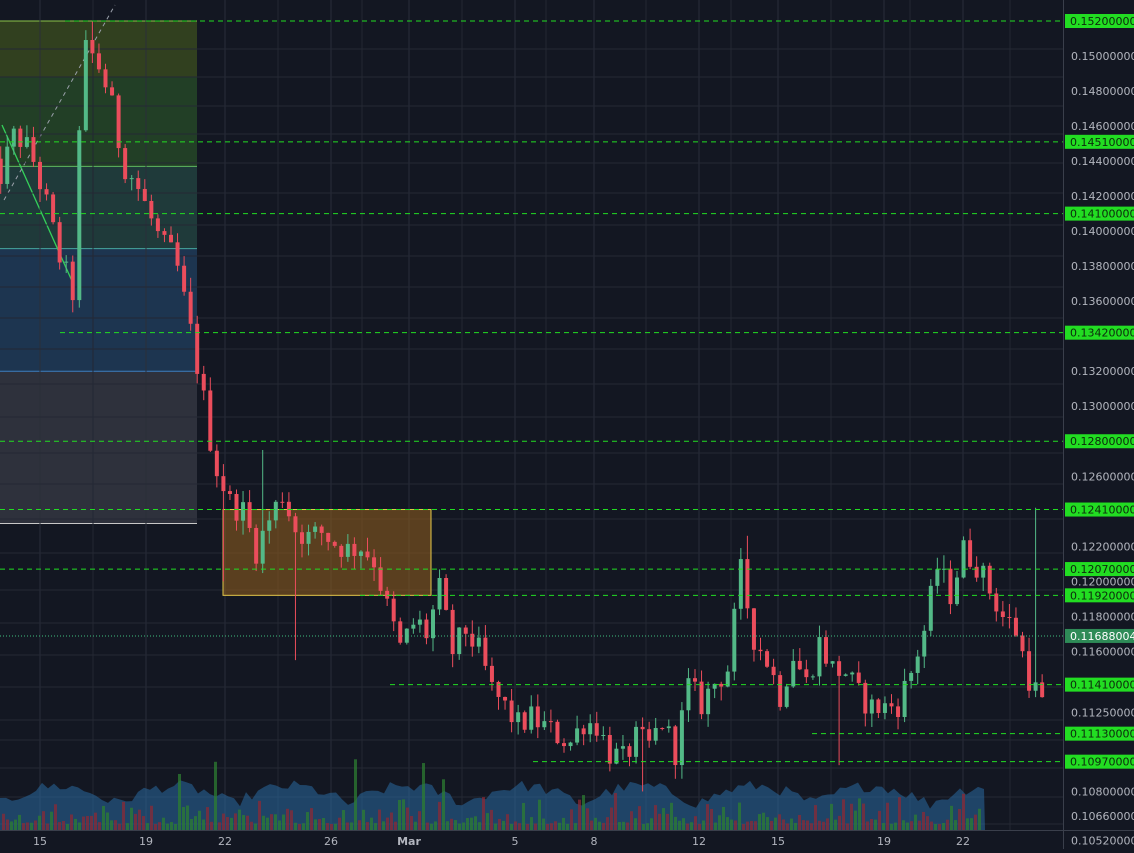  What do you see at coordinates (331, 841) in the screenshot?
I see `time-tick-label: 26` at bounding box center [331, 841].